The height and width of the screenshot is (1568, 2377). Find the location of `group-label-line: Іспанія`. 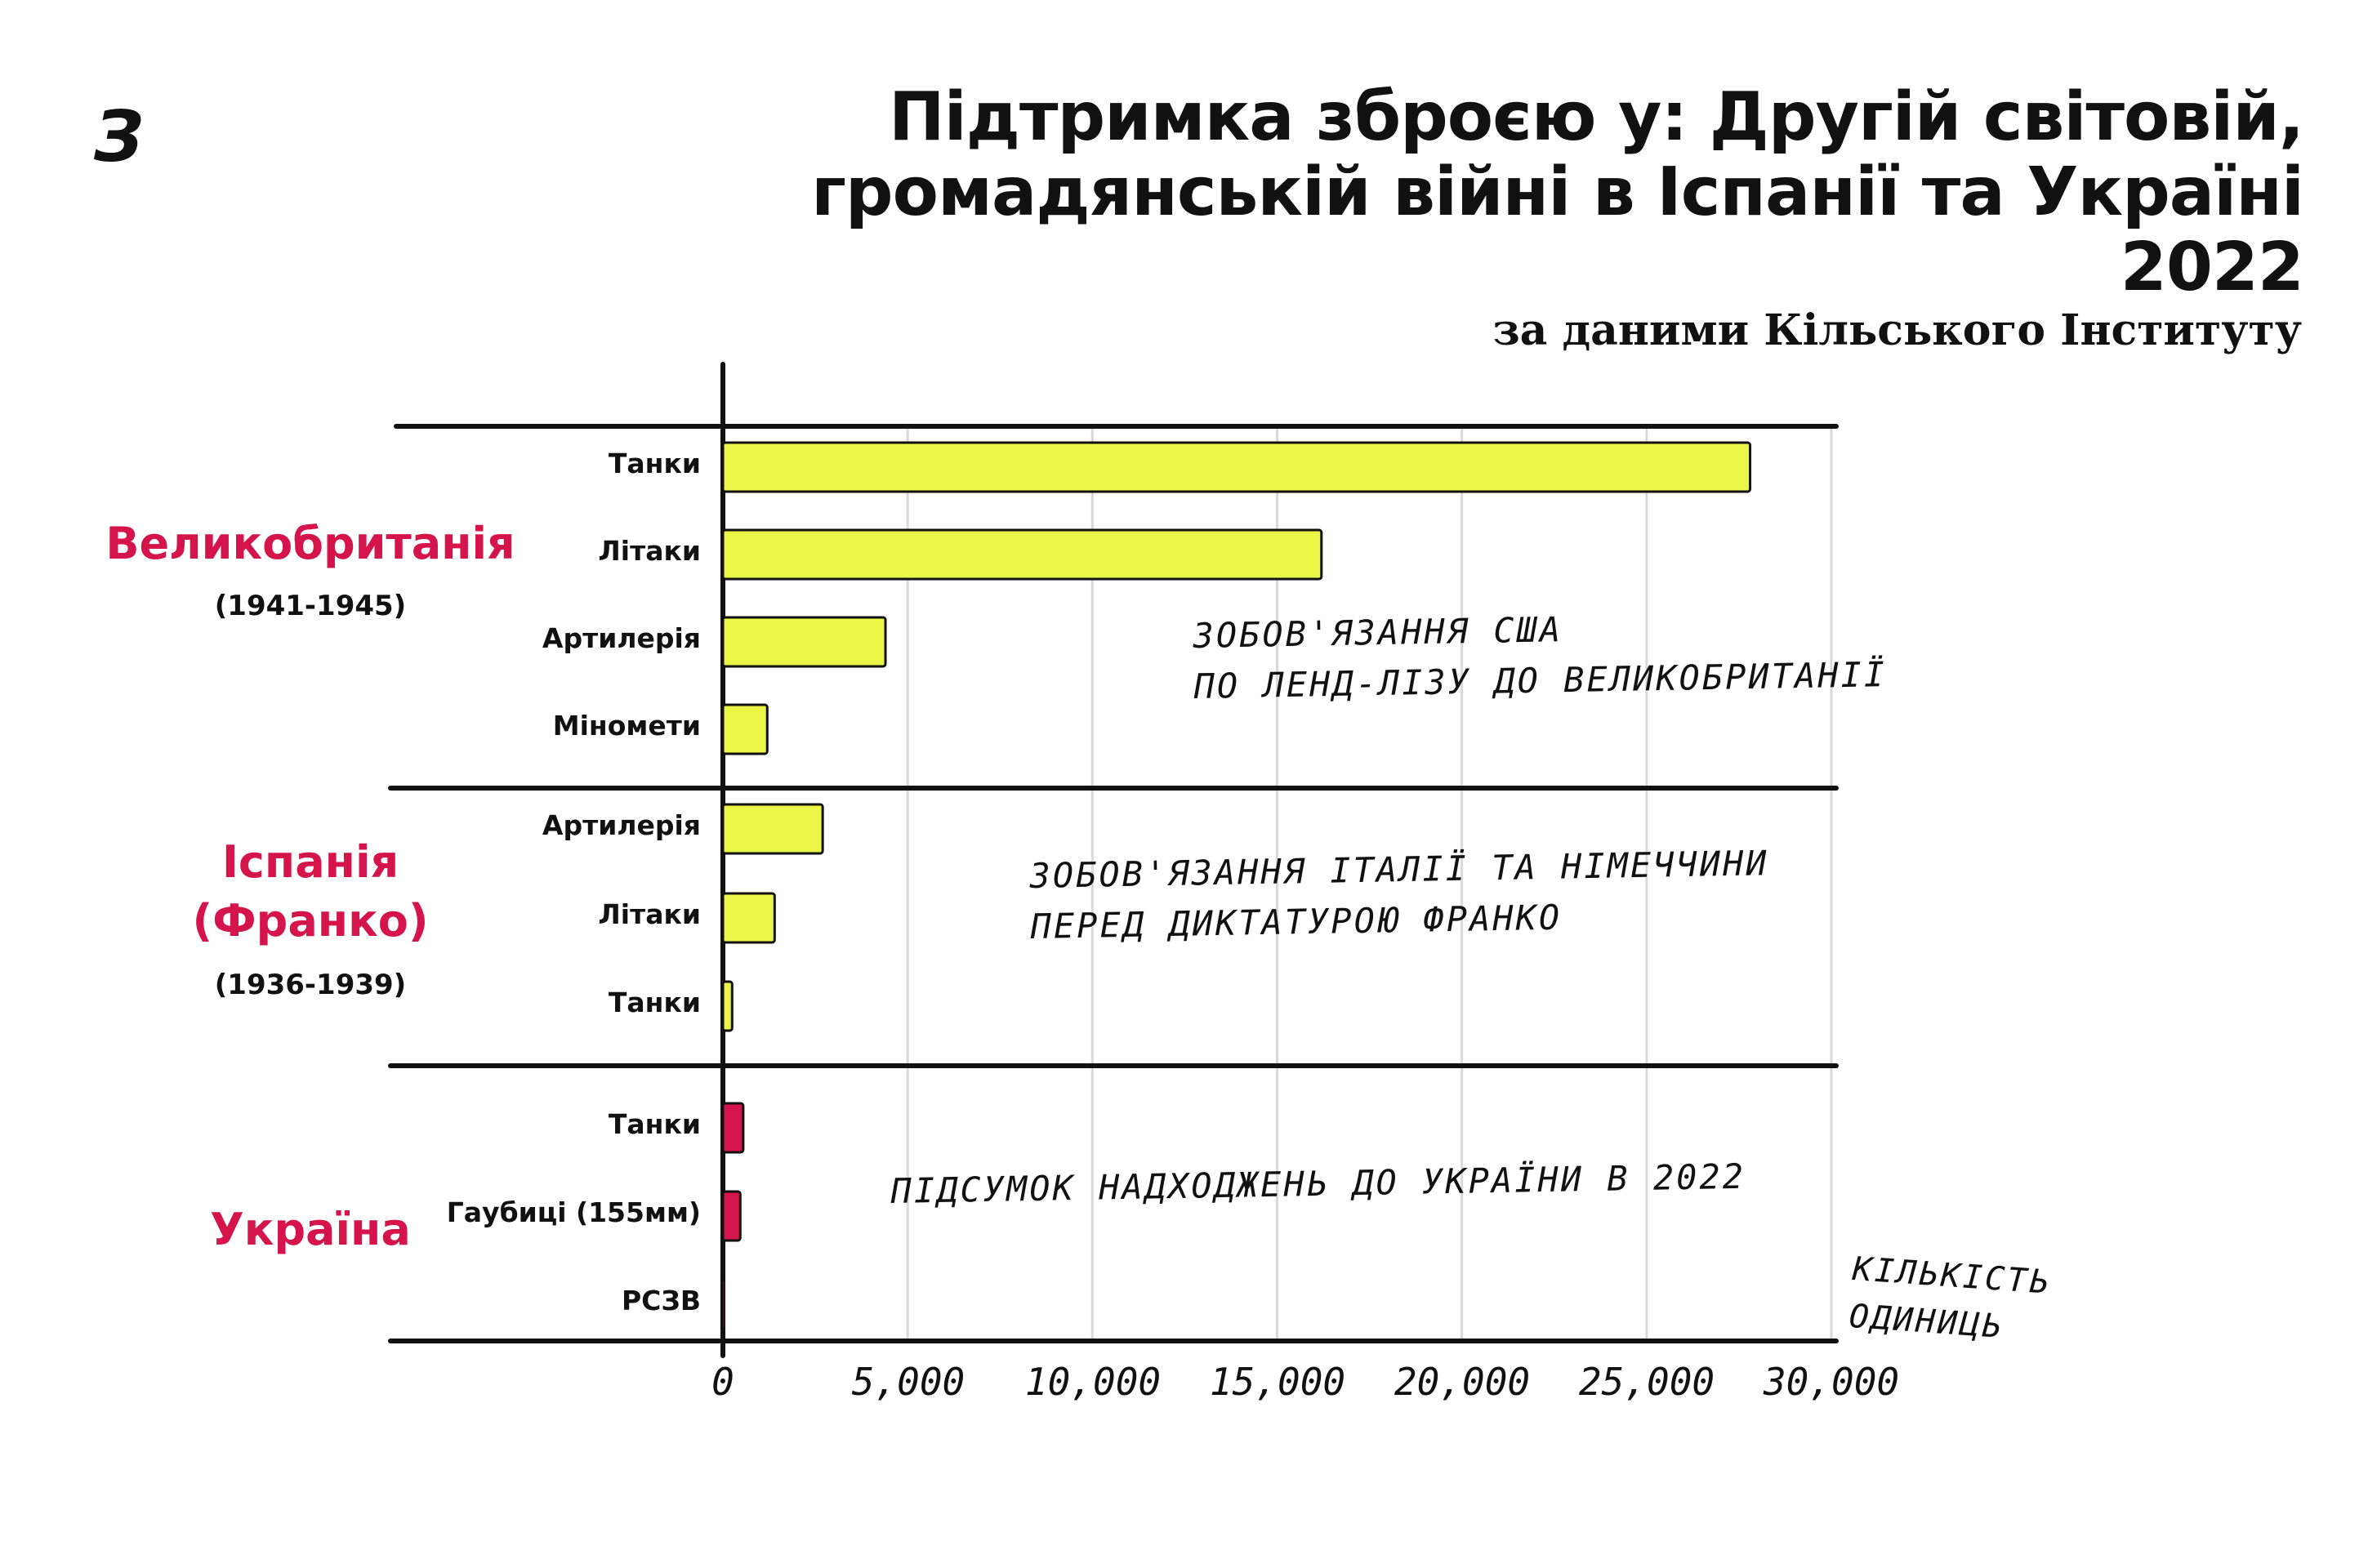

group-label-line: Іспанія is located at coordinates (310, 862).